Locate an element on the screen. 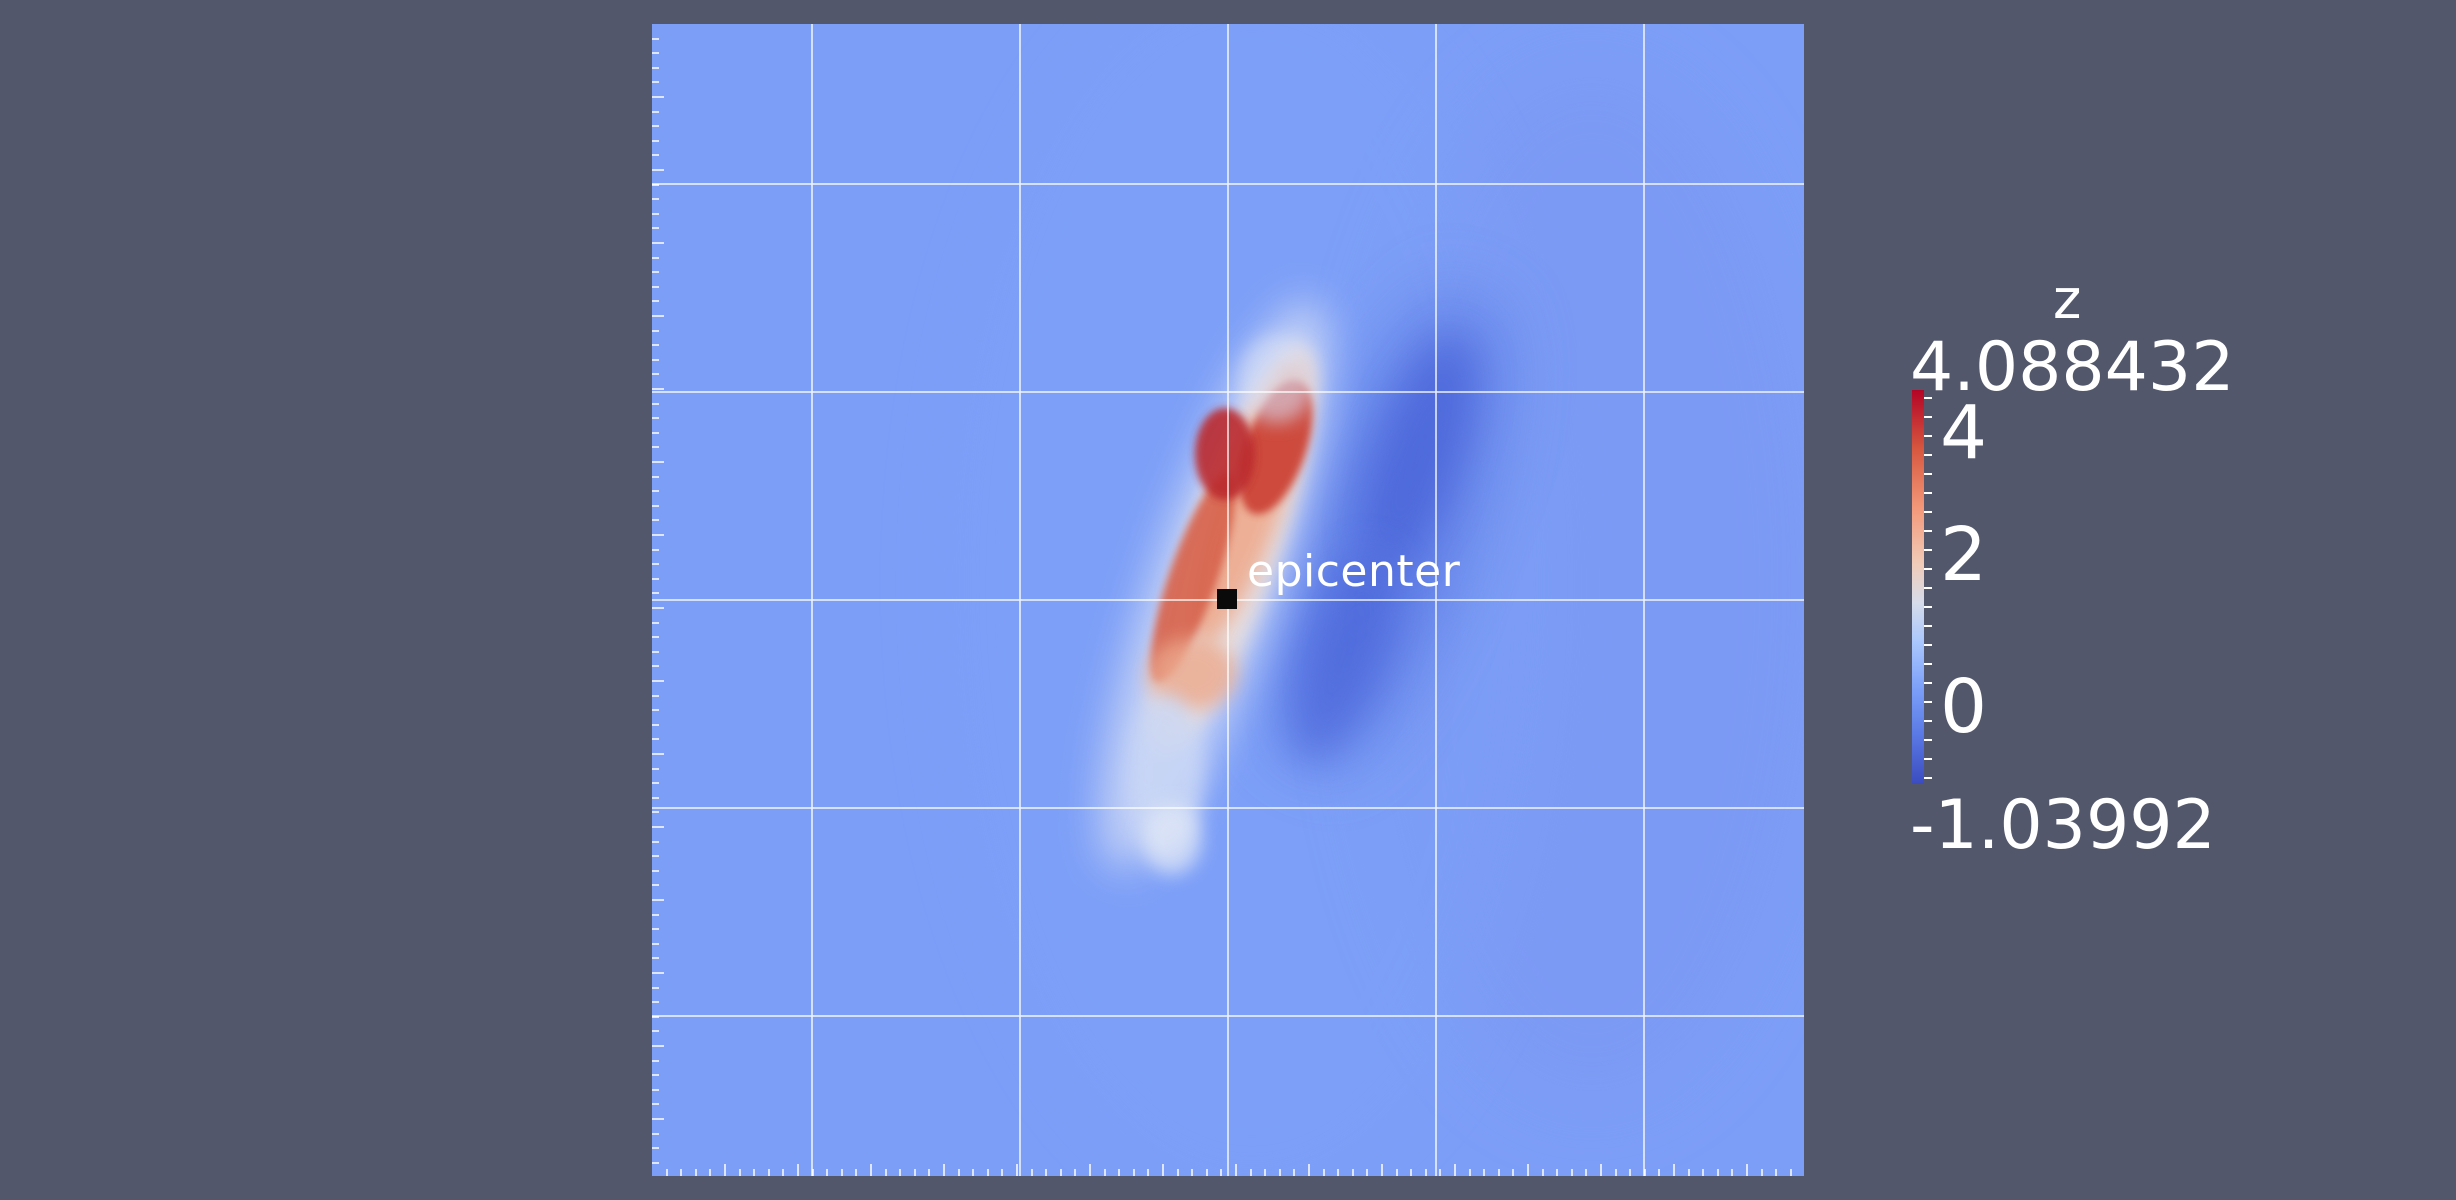  color-scalar-bar is located at coordinates (1924, 587).